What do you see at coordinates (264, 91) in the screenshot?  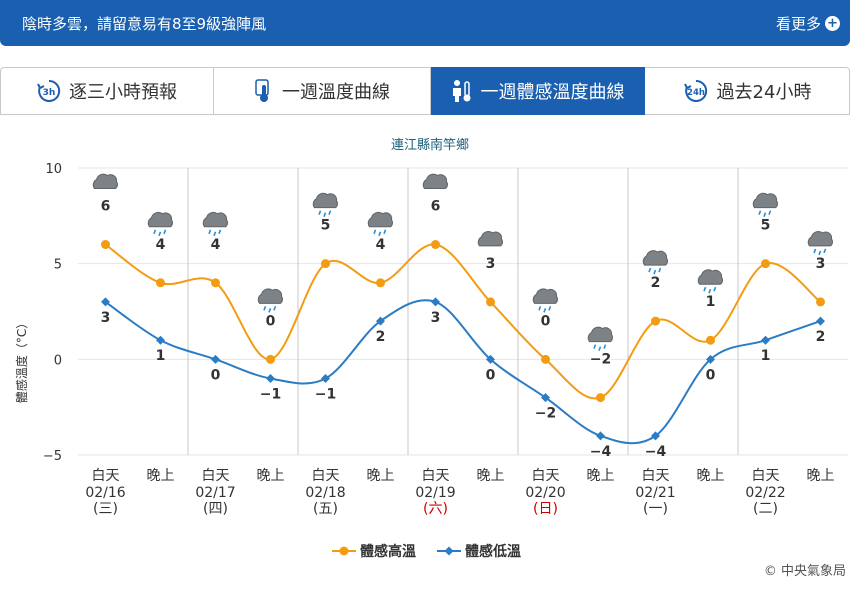 I see `thermometer-icon` at bounding box center [264, 91].